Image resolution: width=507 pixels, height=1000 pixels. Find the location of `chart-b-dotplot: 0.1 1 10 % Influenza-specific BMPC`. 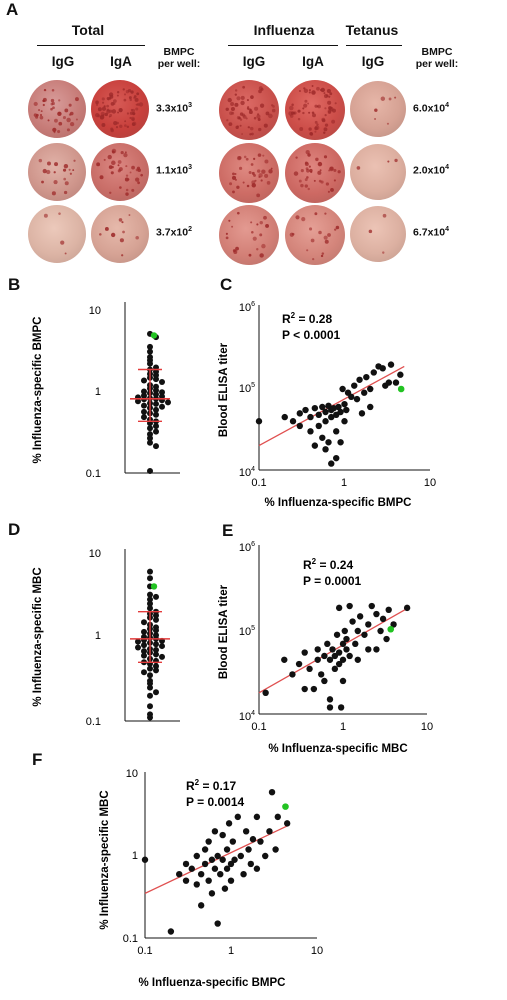

chart-b-dotplot: 0.1 1 10 % Influenza-specific BMPC is located at coordinates (106, 391).